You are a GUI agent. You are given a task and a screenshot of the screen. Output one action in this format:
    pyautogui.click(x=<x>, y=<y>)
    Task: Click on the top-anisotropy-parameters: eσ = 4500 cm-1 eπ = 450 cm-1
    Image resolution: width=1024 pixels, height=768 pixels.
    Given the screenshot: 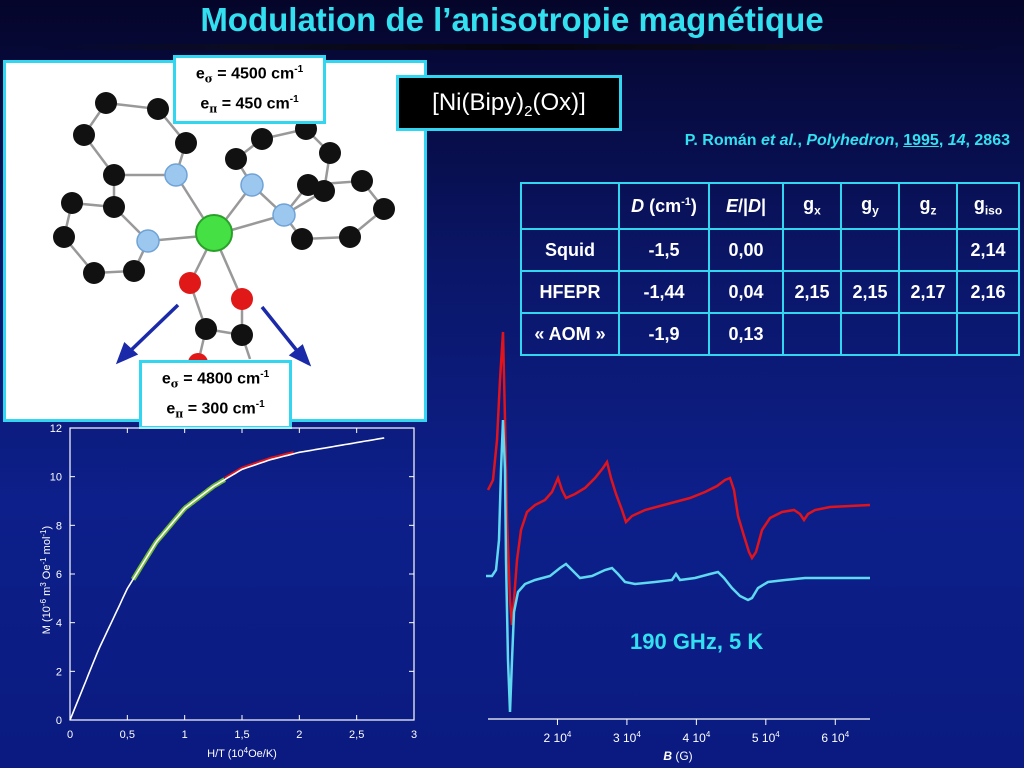 What is the action you would take?
    pyautogui.click(x=249, y=90)
    